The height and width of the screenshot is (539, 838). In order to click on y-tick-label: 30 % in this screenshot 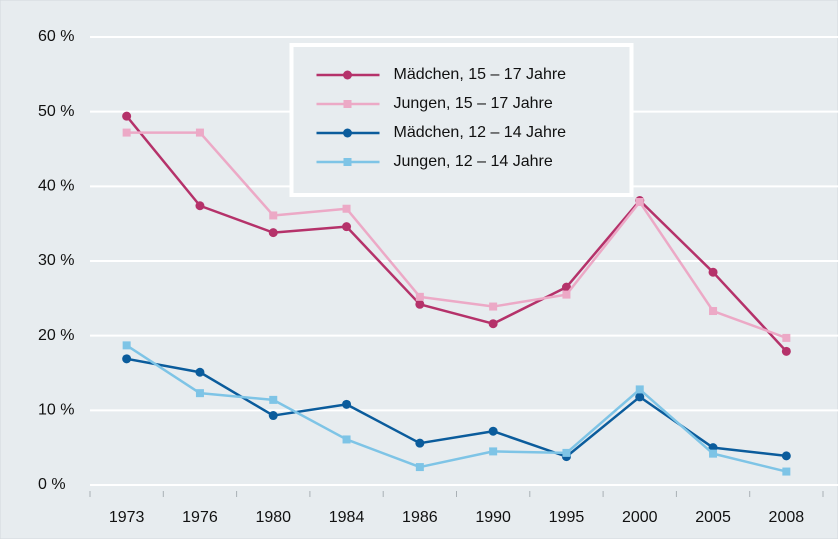, I will do `click(56, 260)`.